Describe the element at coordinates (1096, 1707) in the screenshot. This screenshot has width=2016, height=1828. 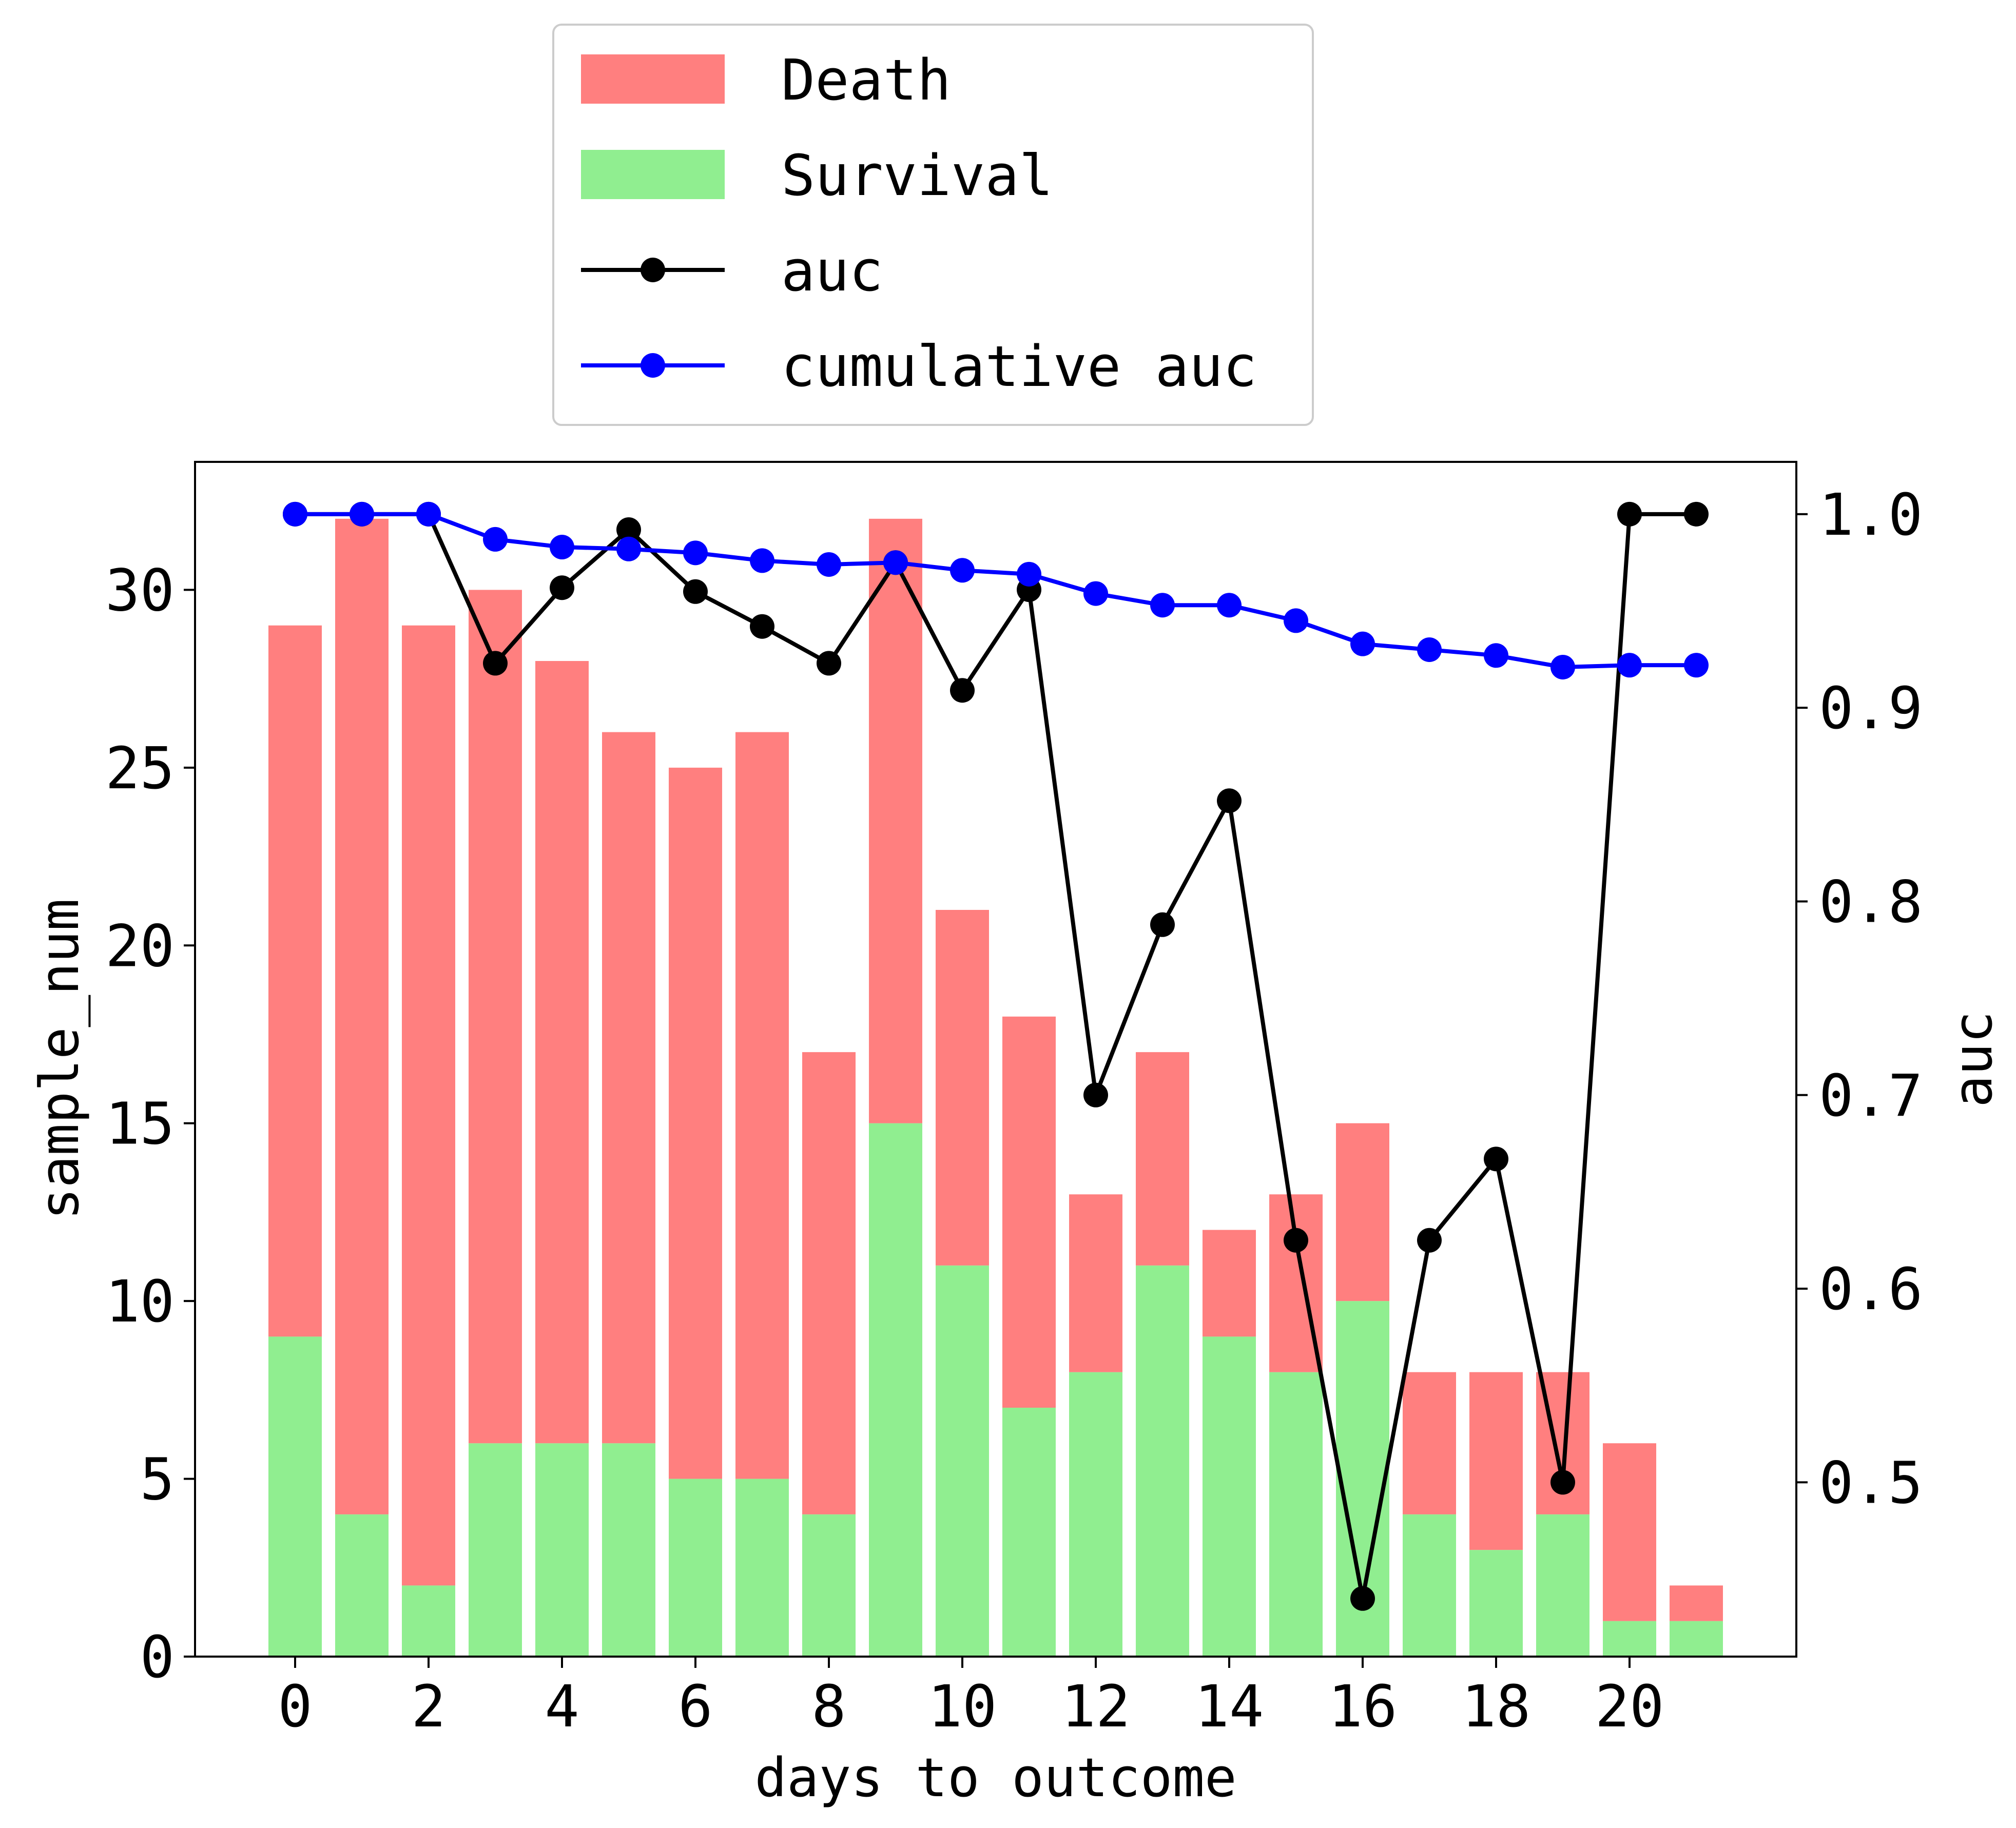
I see `x-tick-label-12: 12` at that location.